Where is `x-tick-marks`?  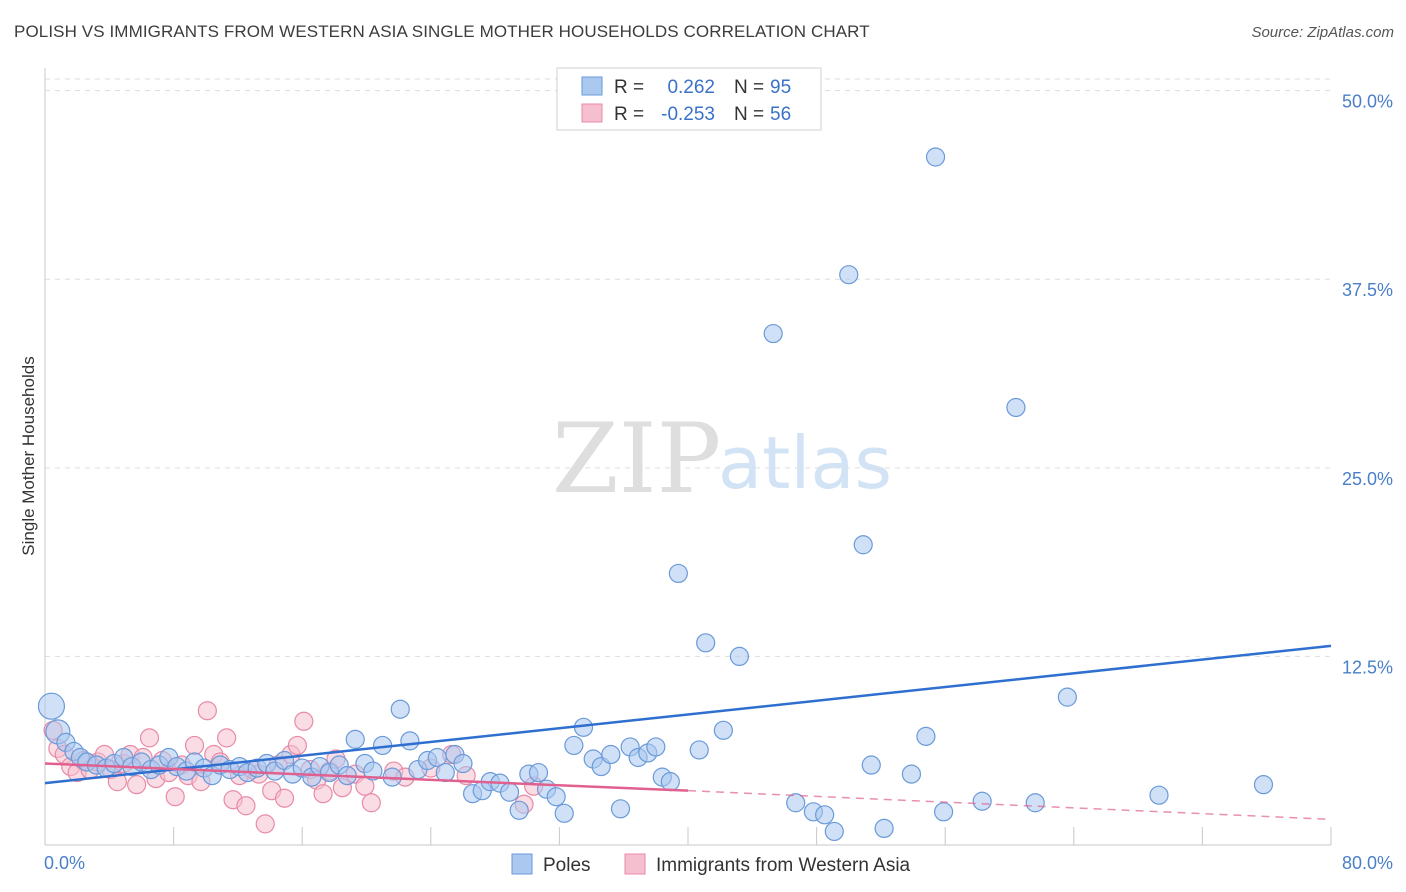
x-tick-marks is located at coordinates (752, 836).